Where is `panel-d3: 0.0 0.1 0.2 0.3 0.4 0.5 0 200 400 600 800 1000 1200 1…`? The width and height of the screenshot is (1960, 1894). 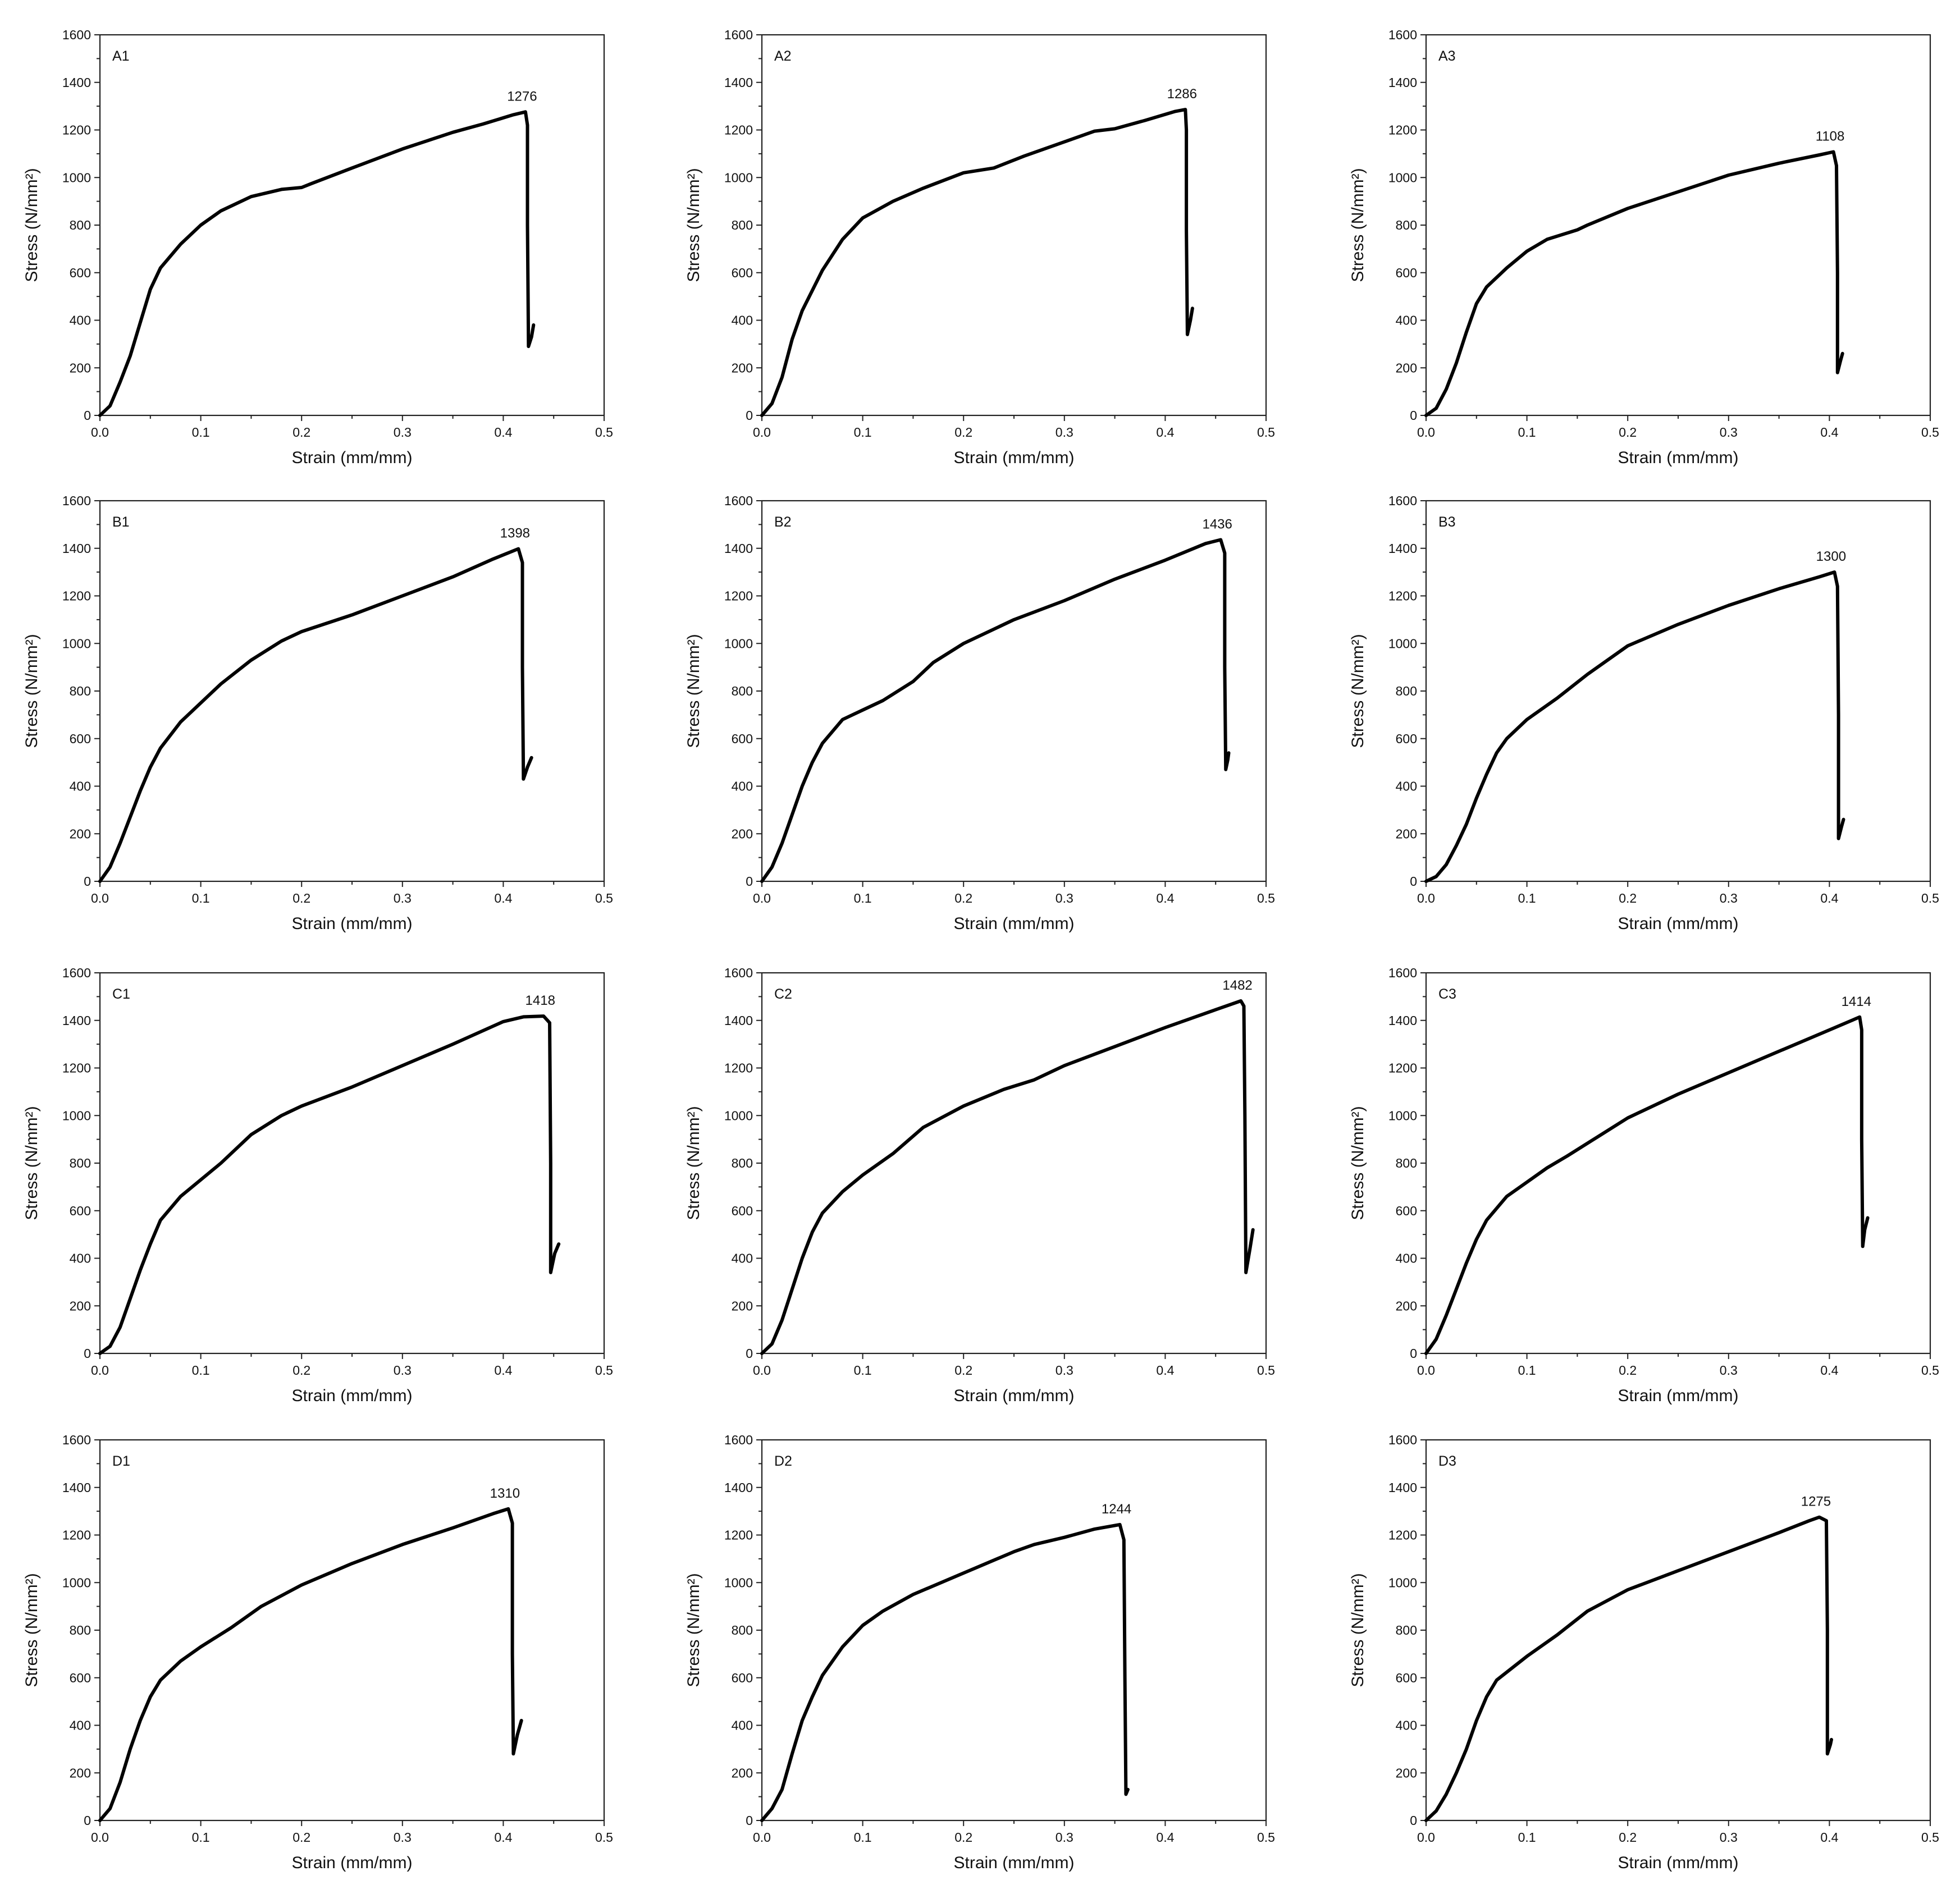 panel-d3: 0.0 0.1 0.2 0.3 0.4 0.5 0 200 400 600 800 1000 1200 1… is located at coordinates (1644, 1652).